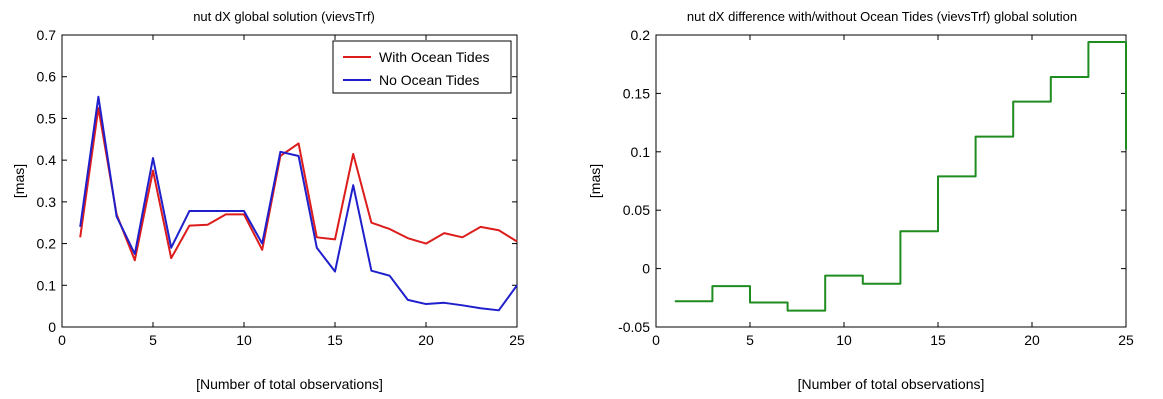 The image size is (1163, 399). I want to click on y-tick-label: 0.7, so click(47, 35).